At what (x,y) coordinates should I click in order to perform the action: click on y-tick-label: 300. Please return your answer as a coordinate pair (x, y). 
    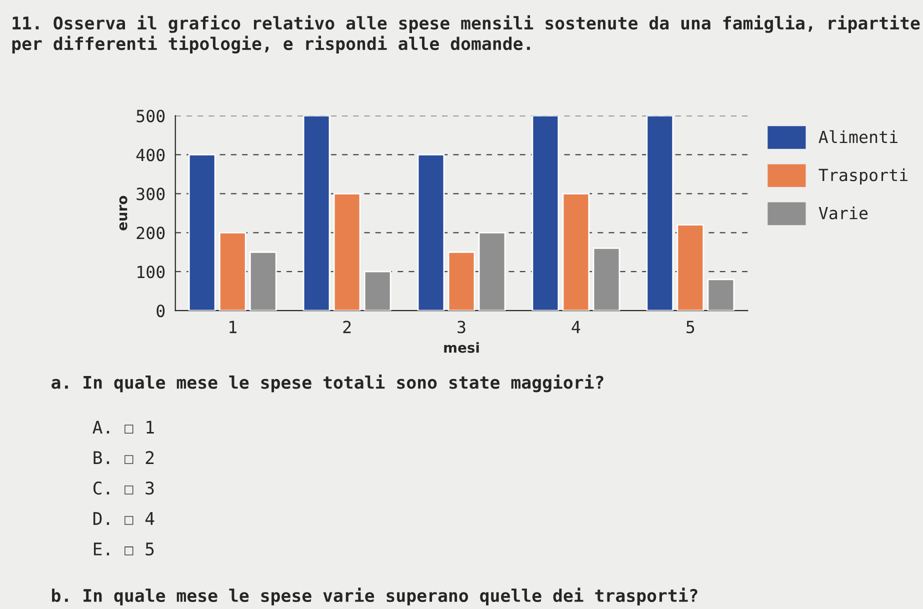
    Looking at the image, I should click on (150, 194).